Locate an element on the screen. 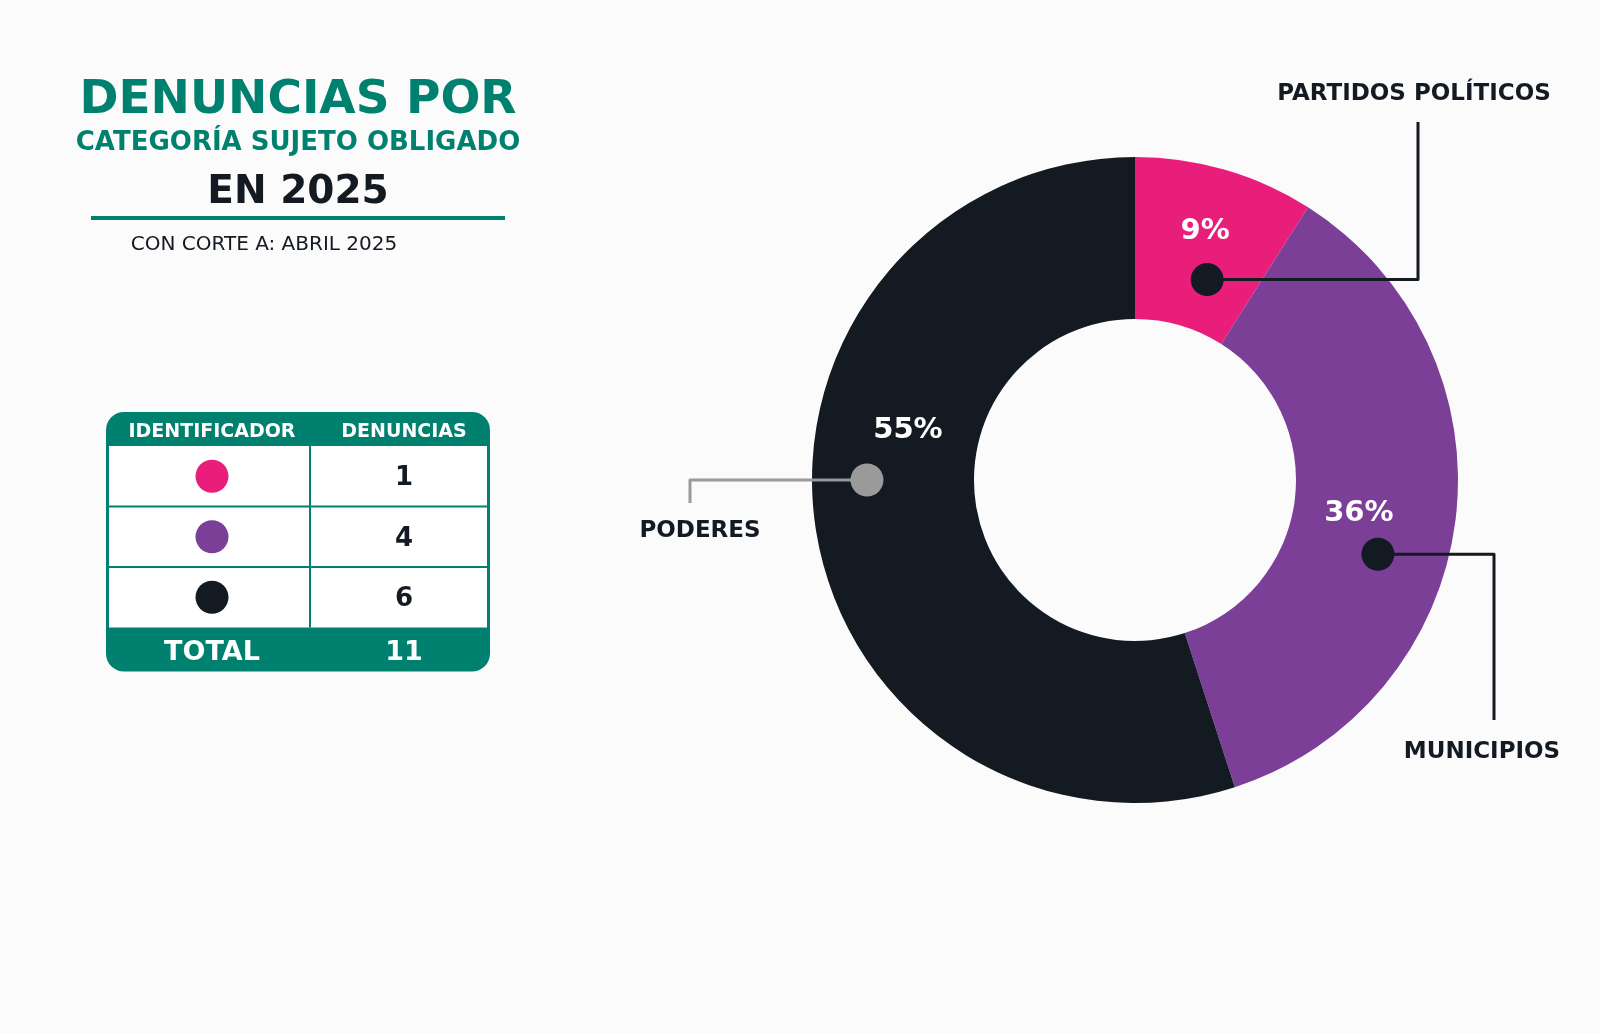 The height and width of the screenshot is (1034, 1600). text: 6 is located at coordinates (404, 597).